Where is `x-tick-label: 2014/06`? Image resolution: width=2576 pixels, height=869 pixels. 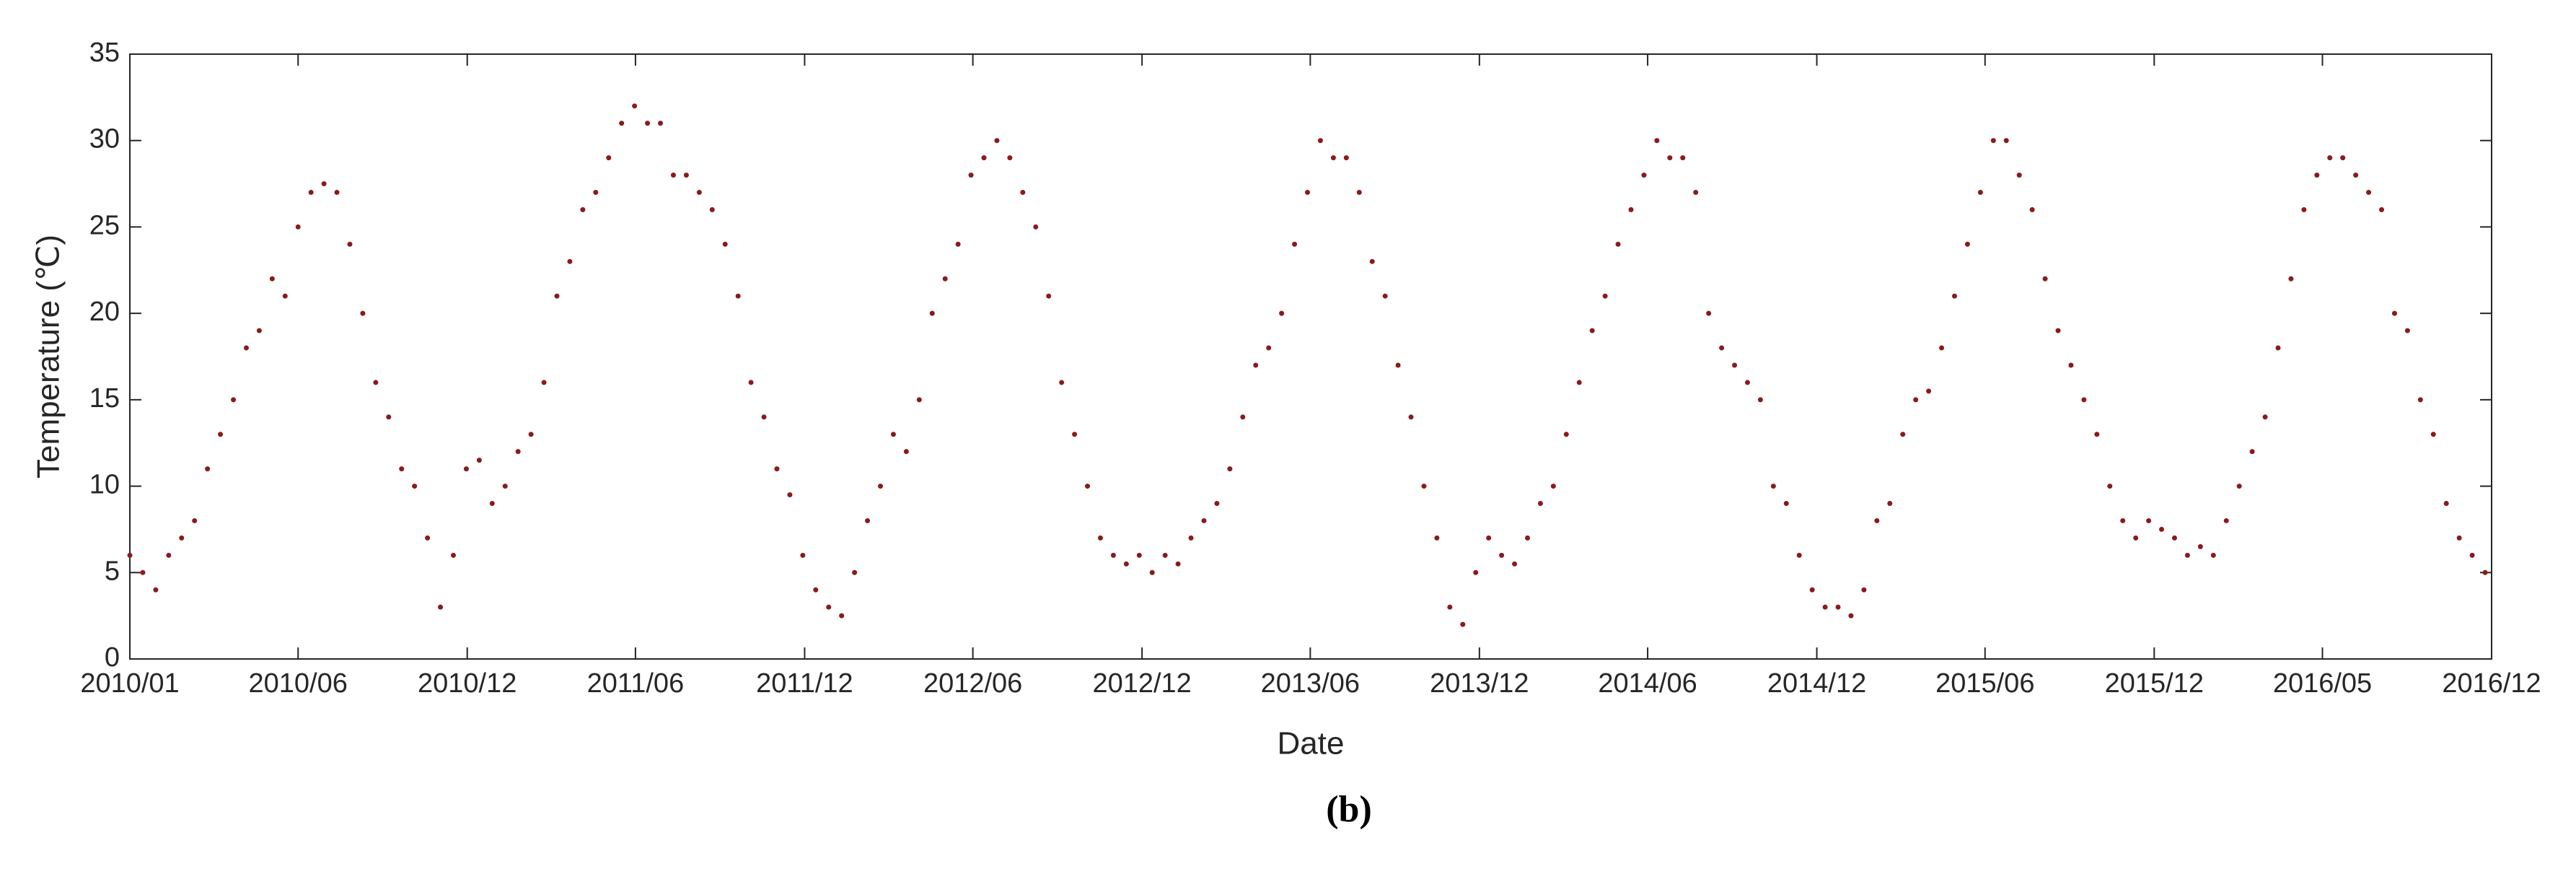
x-tick-label: 2014/06 is located at coordinates (1647, 683).